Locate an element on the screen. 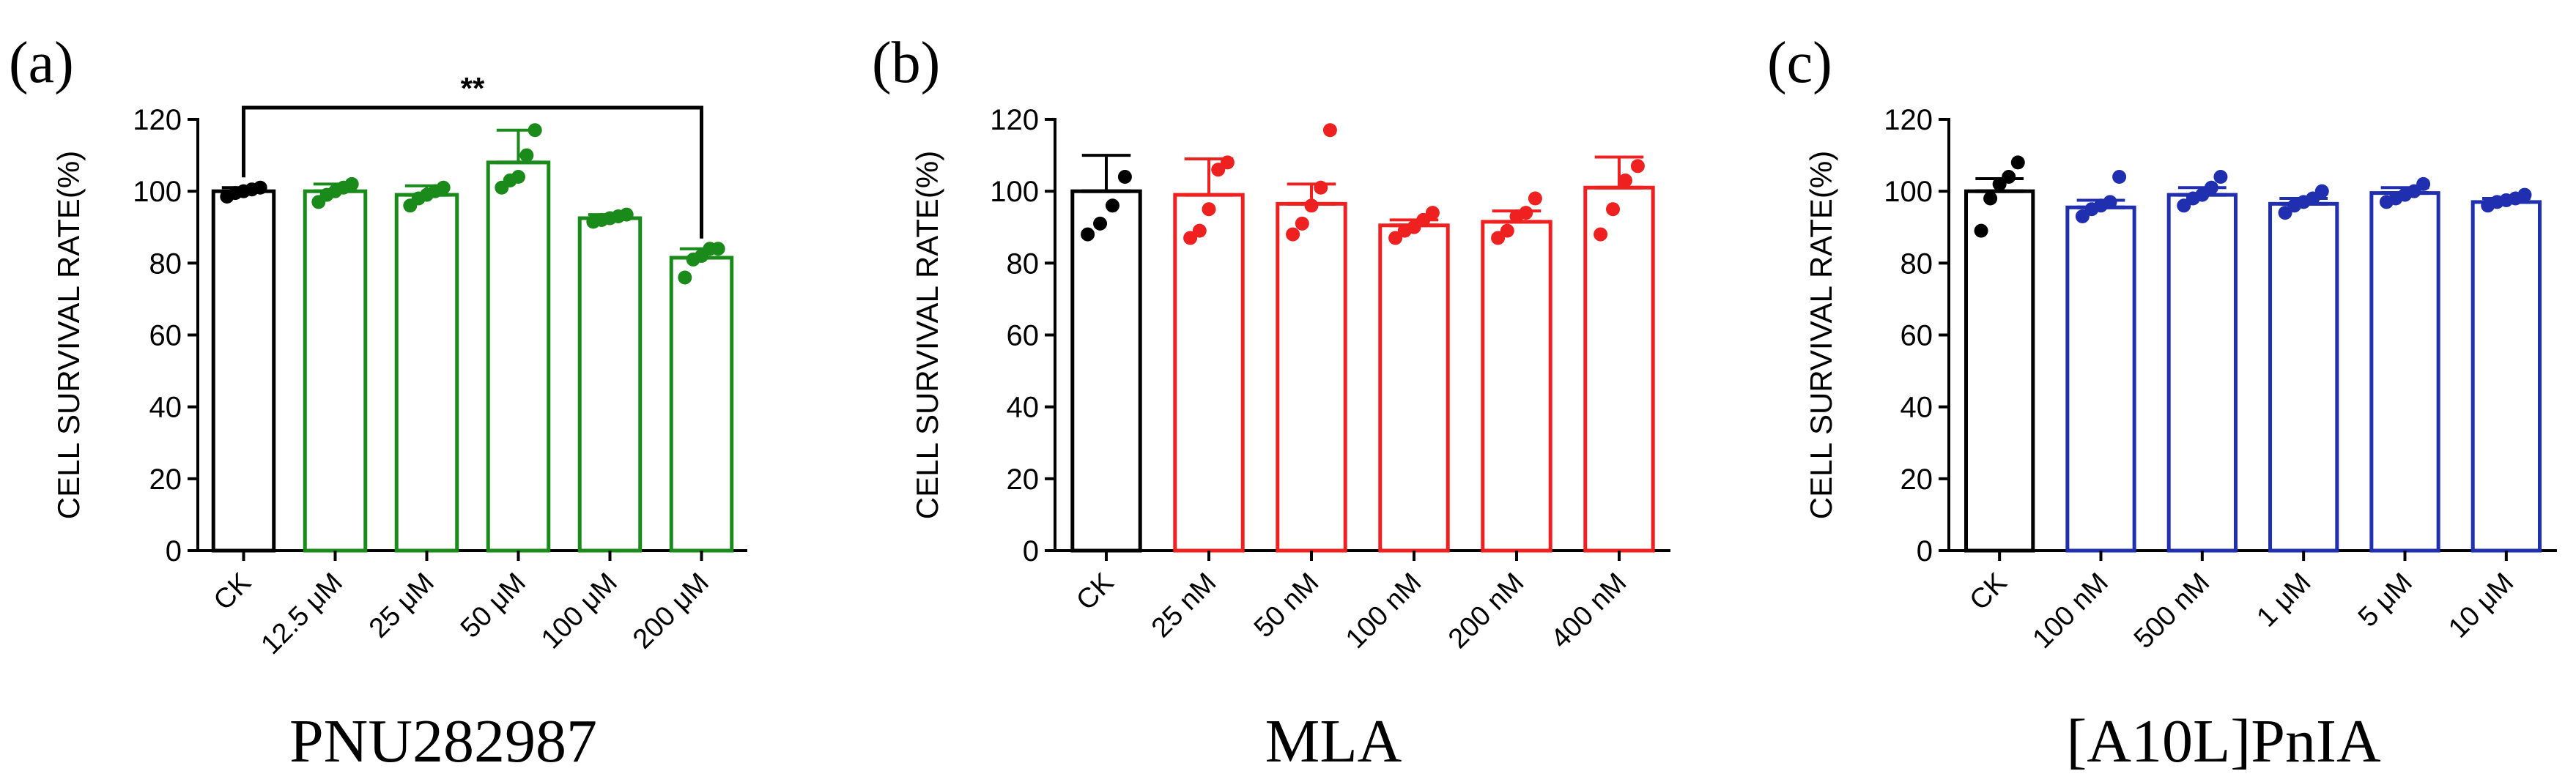 The image size is (2576, 782). panel-label: (a) is located at coordinates (41, 63).